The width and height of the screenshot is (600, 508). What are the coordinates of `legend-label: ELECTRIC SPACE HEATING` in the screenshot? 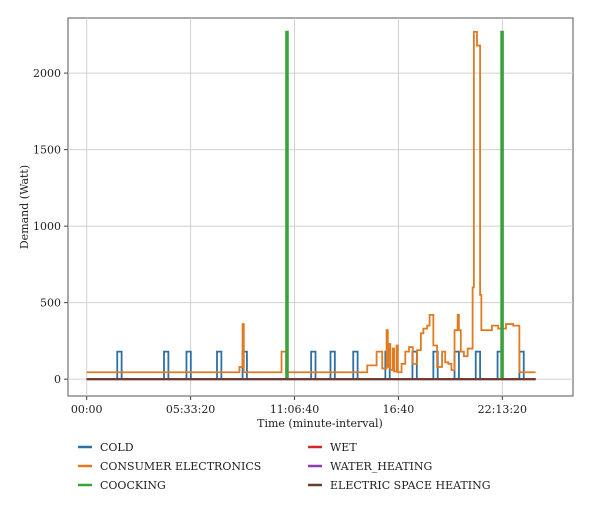 It's located at (410, 485).